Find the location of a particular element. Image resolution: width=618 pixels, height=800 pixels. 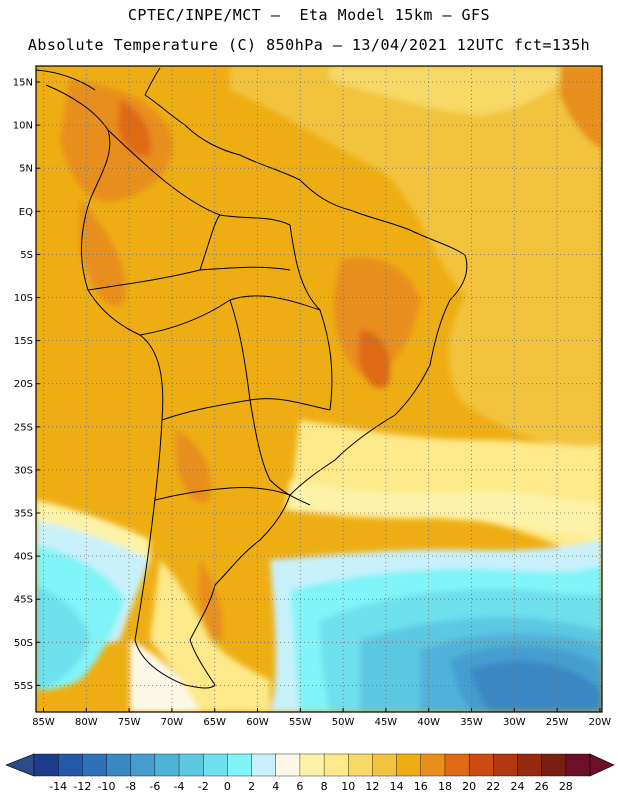

lon-label: 50W is located at coordinates (343, 722).